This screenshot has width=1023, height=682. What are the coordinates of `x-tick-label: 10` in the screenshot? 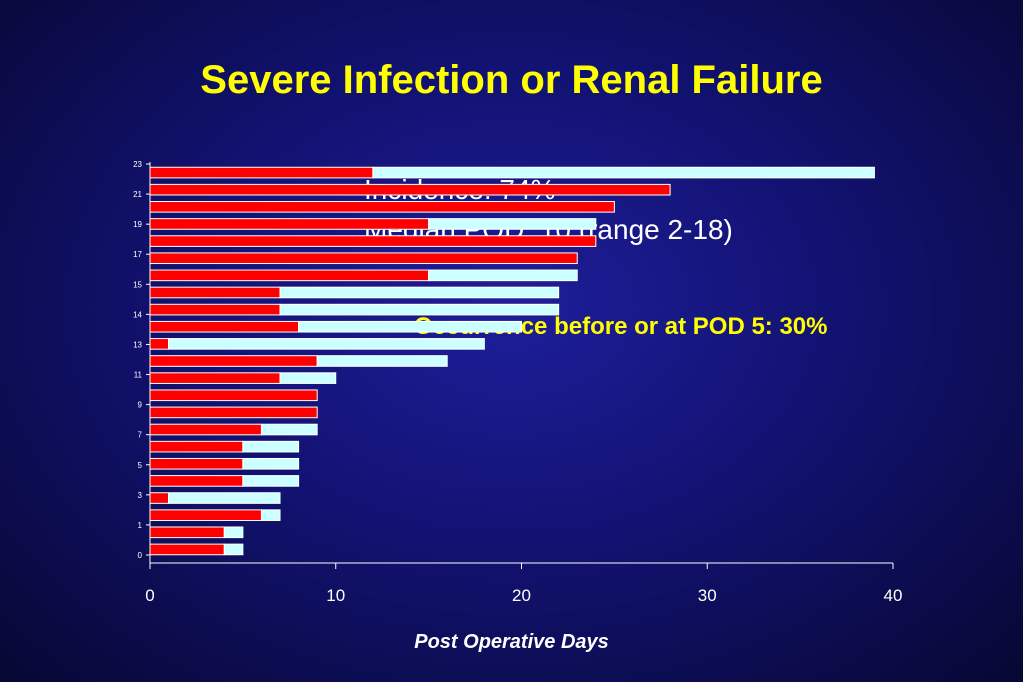 It's located at (335, 595).